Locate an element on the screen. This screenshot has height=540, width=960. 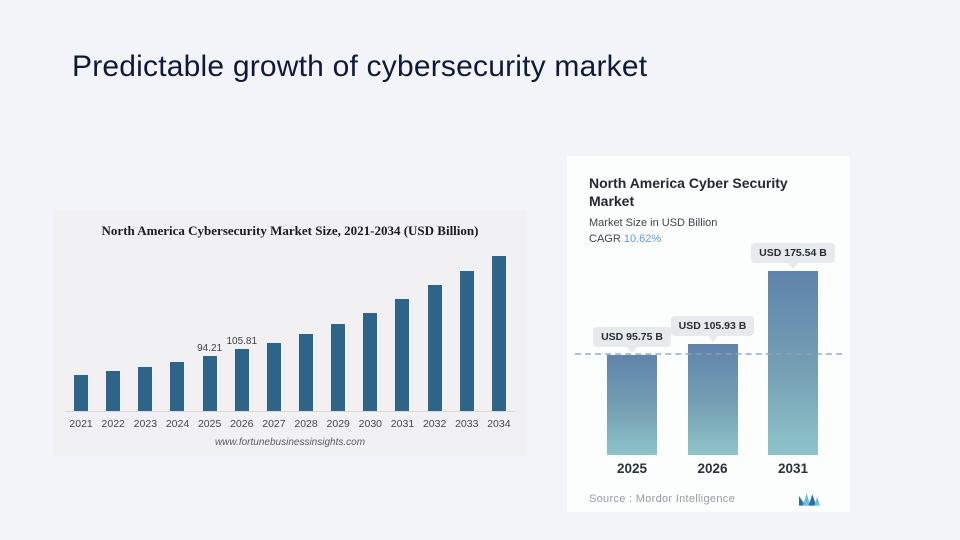
bar-value-badge: USD 105.93 B is located at coordinates (712, 326).